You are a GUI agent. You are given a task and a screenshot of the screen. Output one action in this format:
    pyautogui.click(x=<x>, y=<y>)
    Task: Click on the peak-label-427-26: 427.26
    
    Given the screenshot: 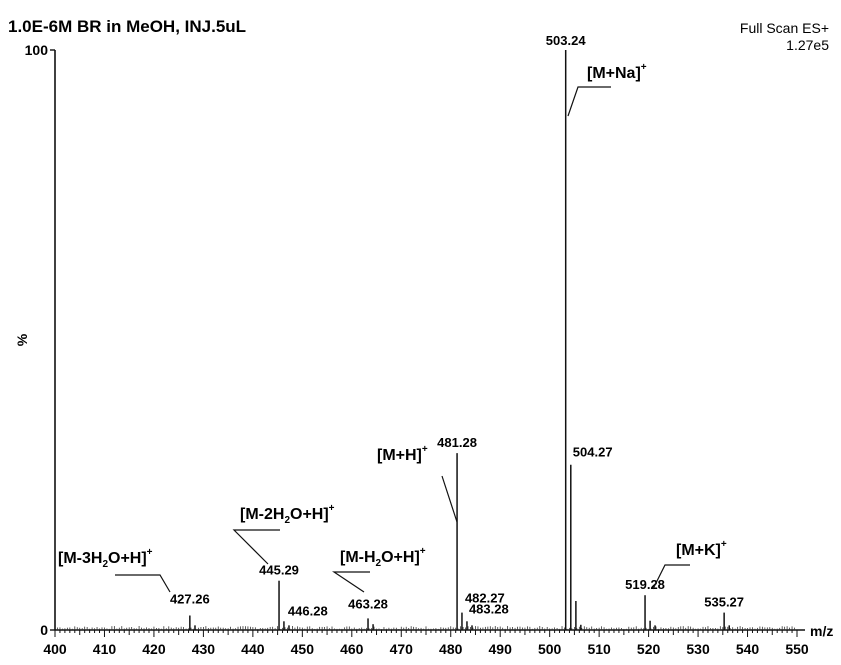 What is the action you would take?
    pyautogui.click(x=190, y=599)
    